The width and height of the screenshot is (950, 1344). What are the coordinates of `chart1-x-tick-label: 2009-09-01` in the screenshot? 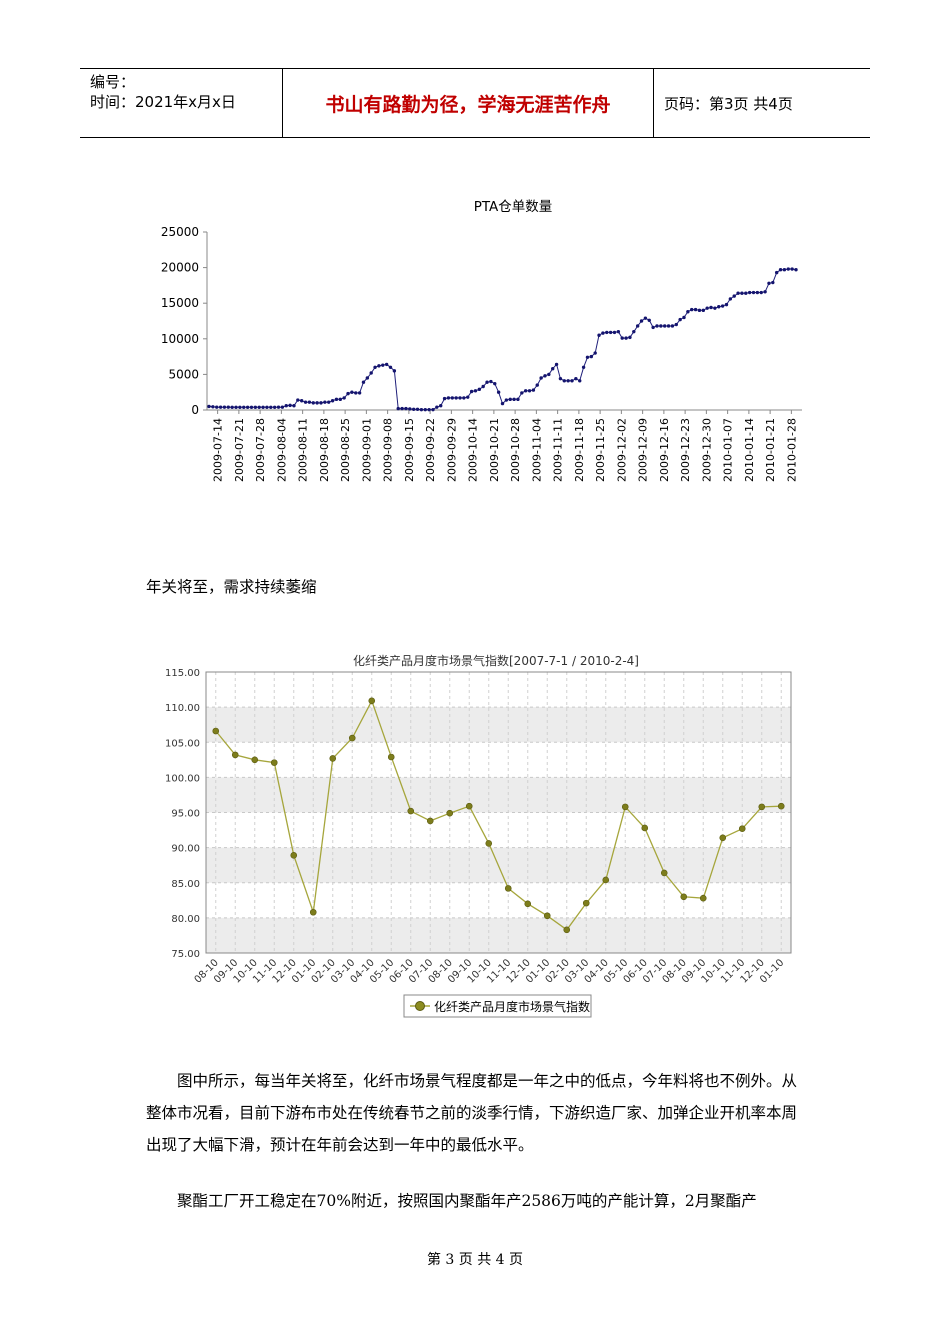 It's located at (366, 450).